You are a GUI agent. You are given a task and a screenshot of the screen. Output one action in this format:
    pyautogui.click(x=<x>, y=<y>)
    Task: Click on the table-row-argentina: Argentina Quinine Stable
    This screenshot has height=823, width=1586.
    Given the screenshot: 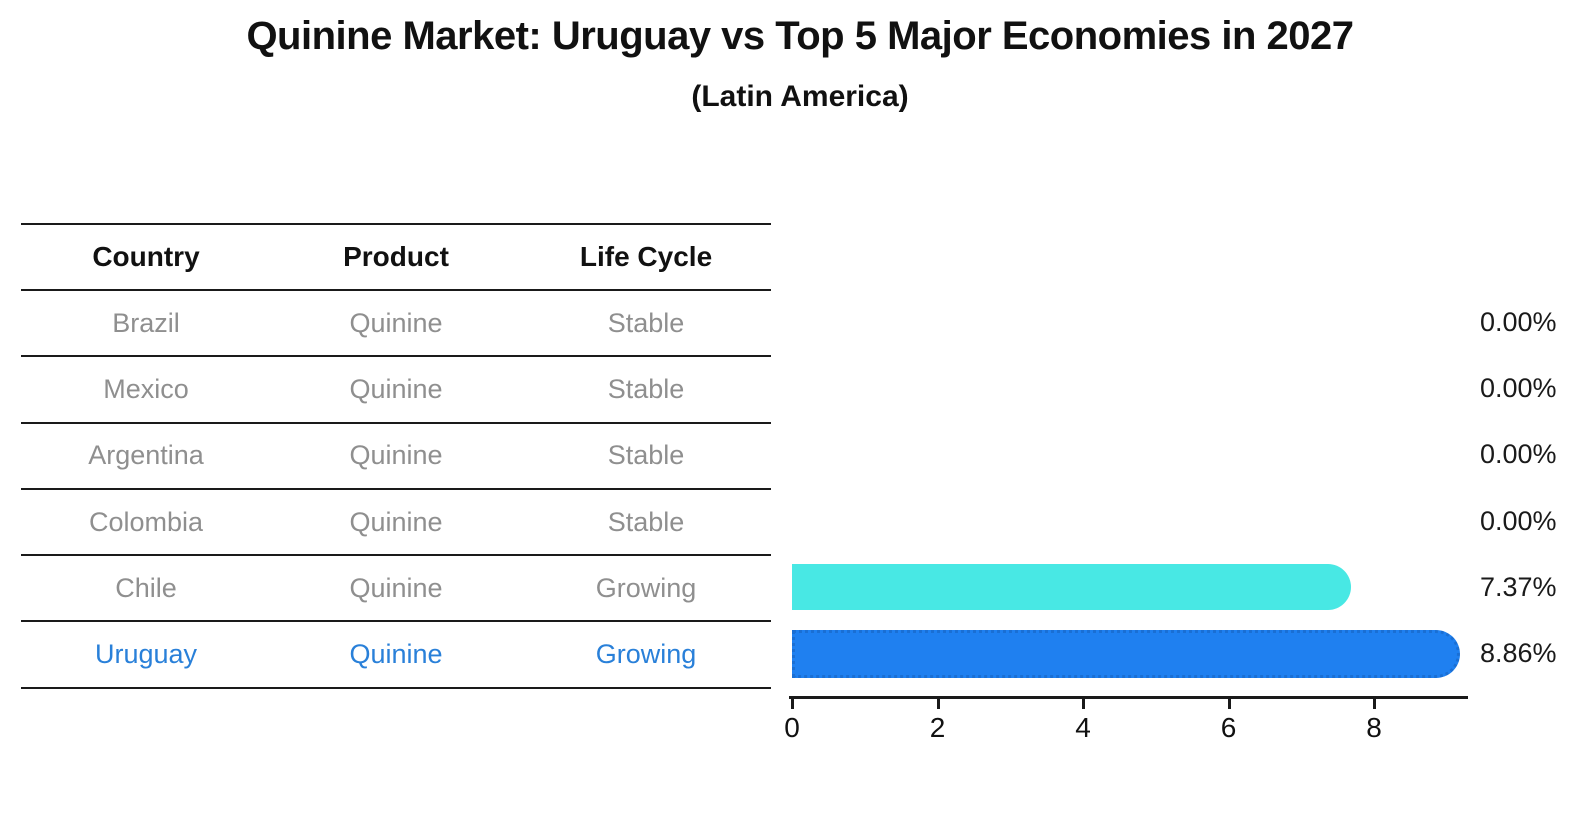 What is the action you would take?
    pyautogui.click(x=396, y=457)
    